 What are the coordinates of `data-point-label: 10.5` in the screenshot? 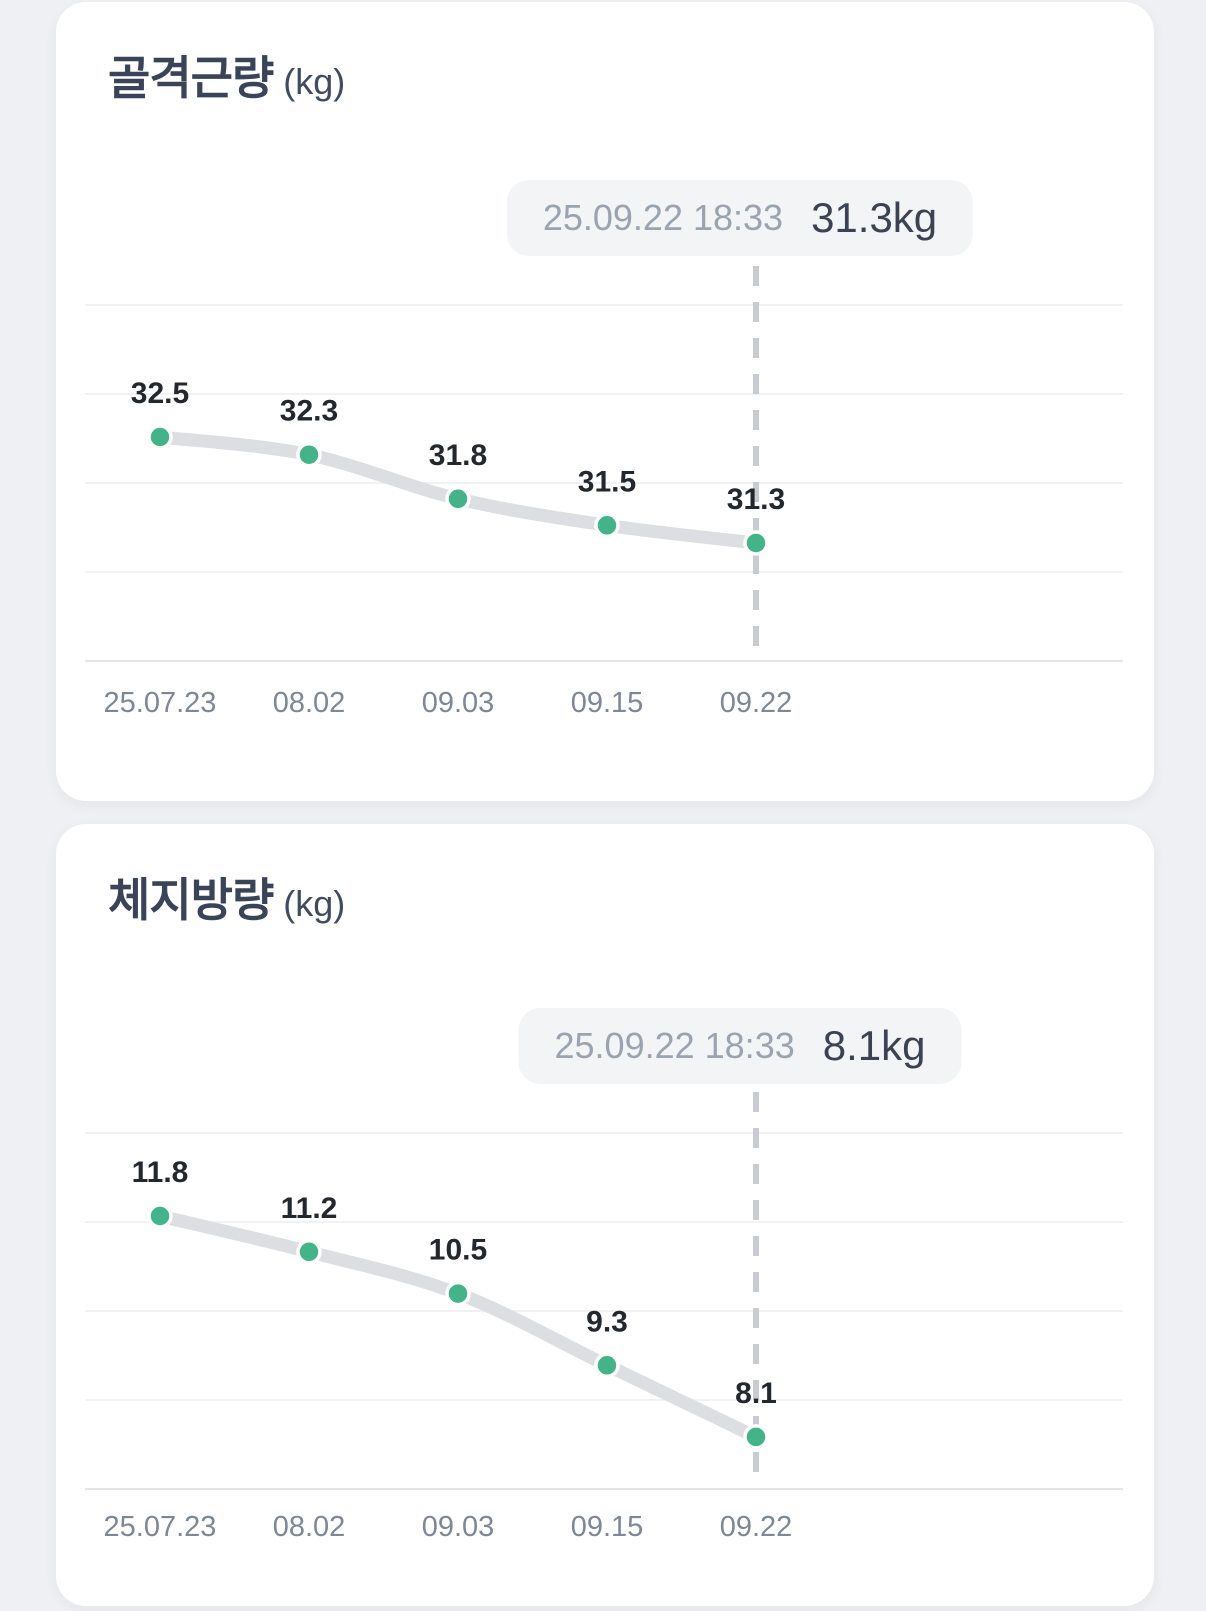 It's located at (458, 1250).